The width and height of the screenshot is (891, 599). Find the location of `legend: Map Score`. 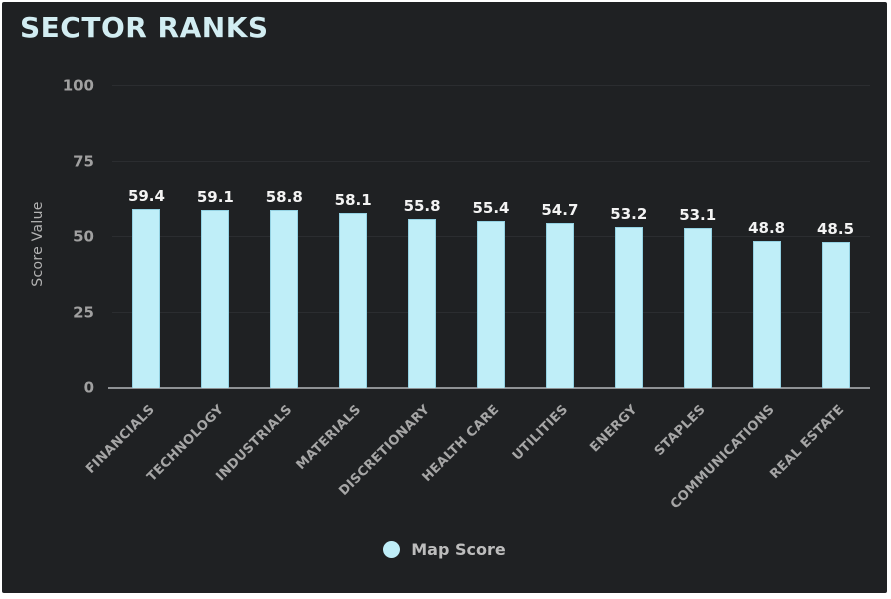

legend: Map Score is located at coordinates (444, 549).